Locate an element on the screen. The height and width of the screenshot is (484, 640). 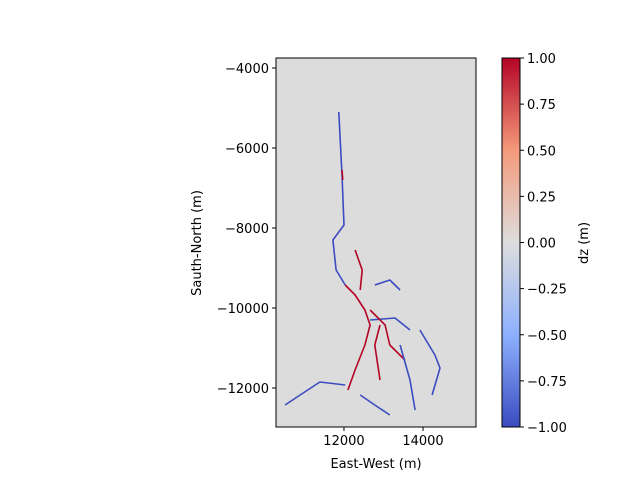
y-tick-label: −8000 is located at coordinates (247, 229).